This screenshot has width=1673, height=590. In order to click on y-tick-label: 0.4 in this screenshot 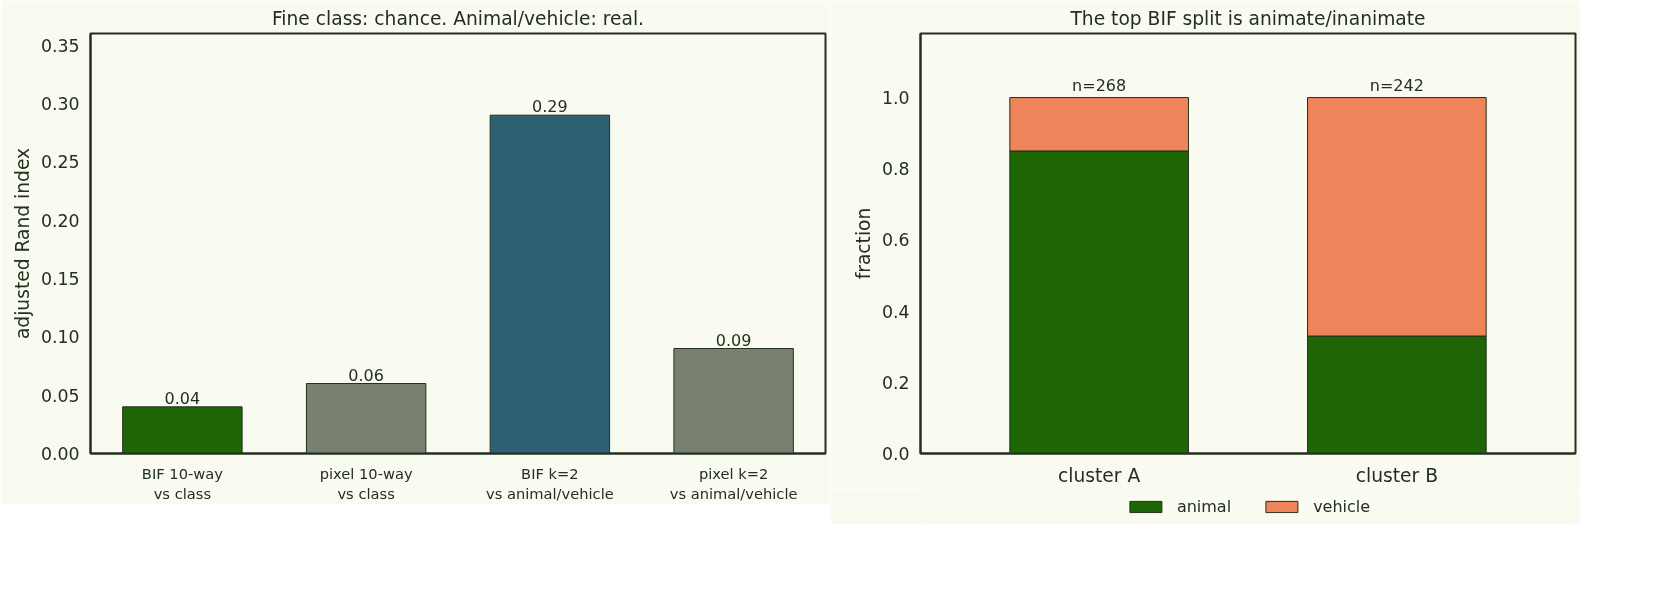, I will do `click(895, 311)`.